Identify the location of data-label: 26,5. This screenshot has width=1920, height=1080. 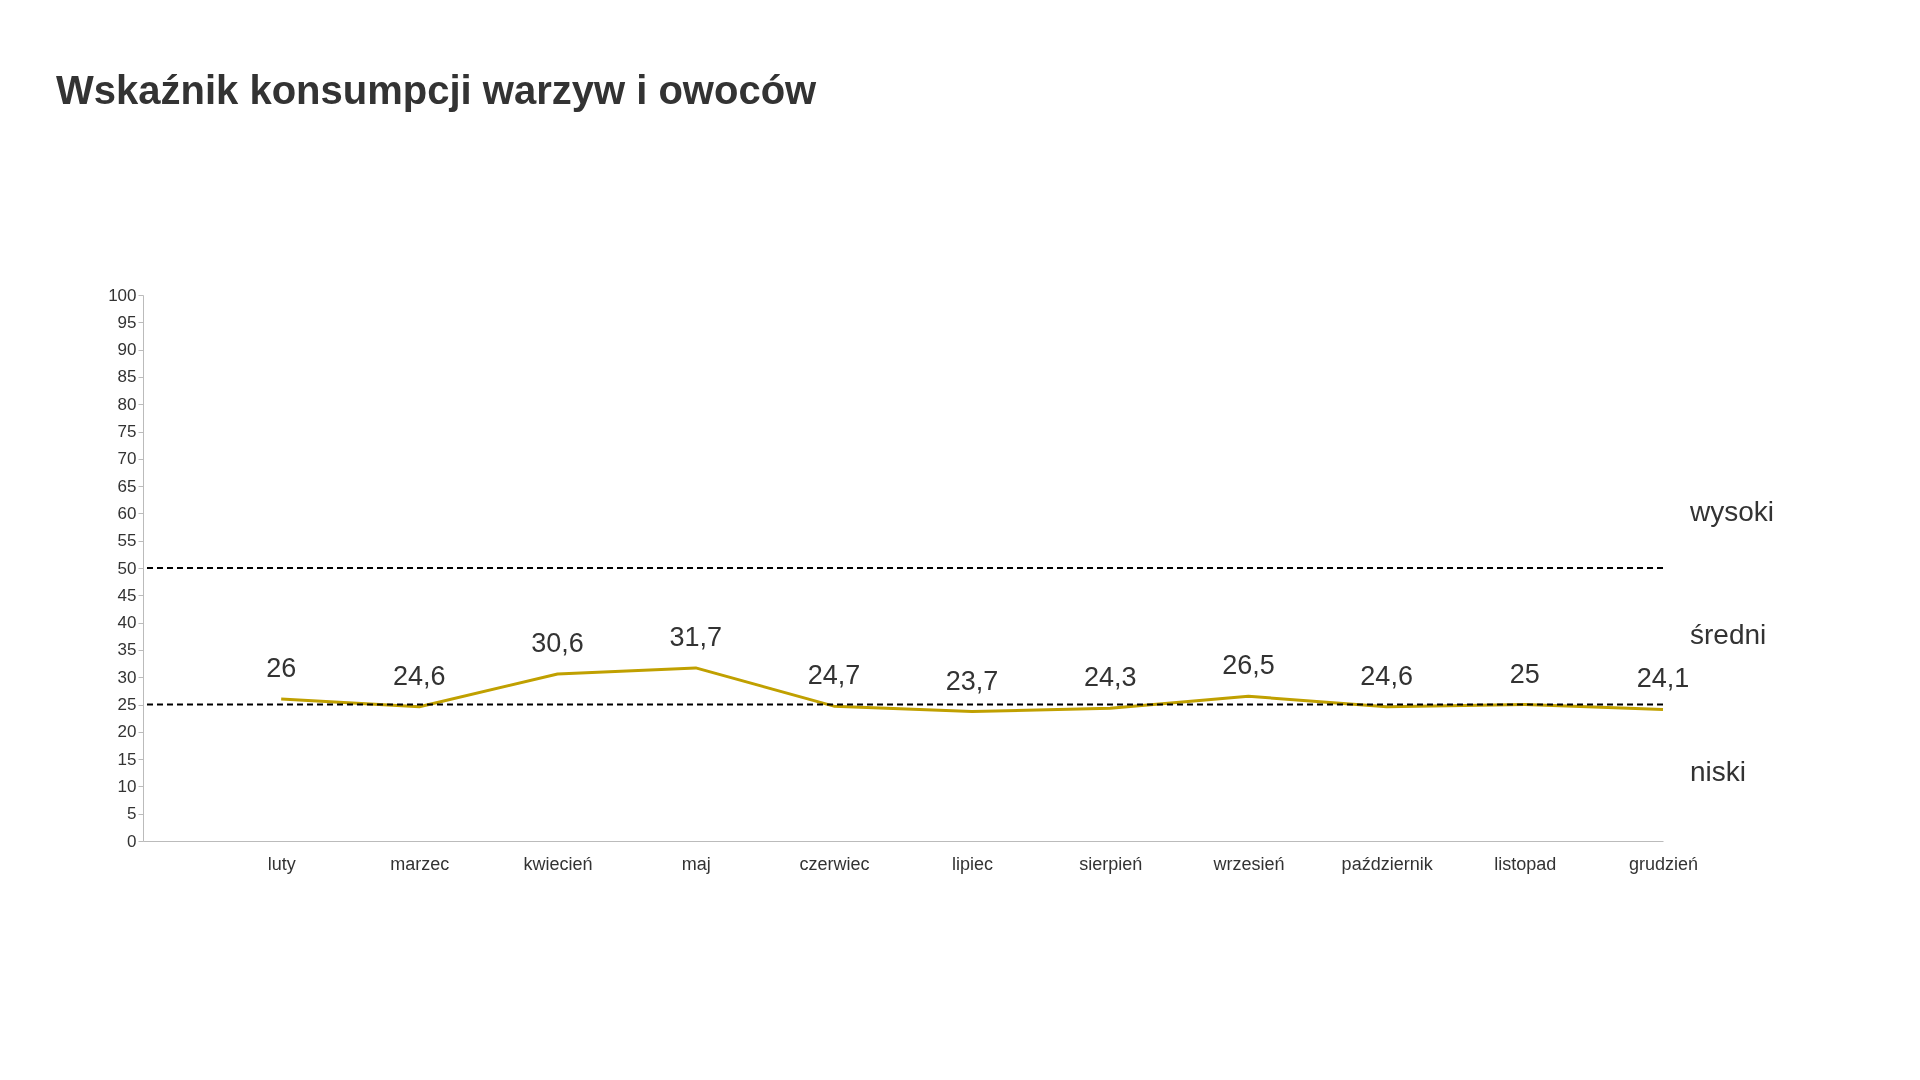
(1248, 665).